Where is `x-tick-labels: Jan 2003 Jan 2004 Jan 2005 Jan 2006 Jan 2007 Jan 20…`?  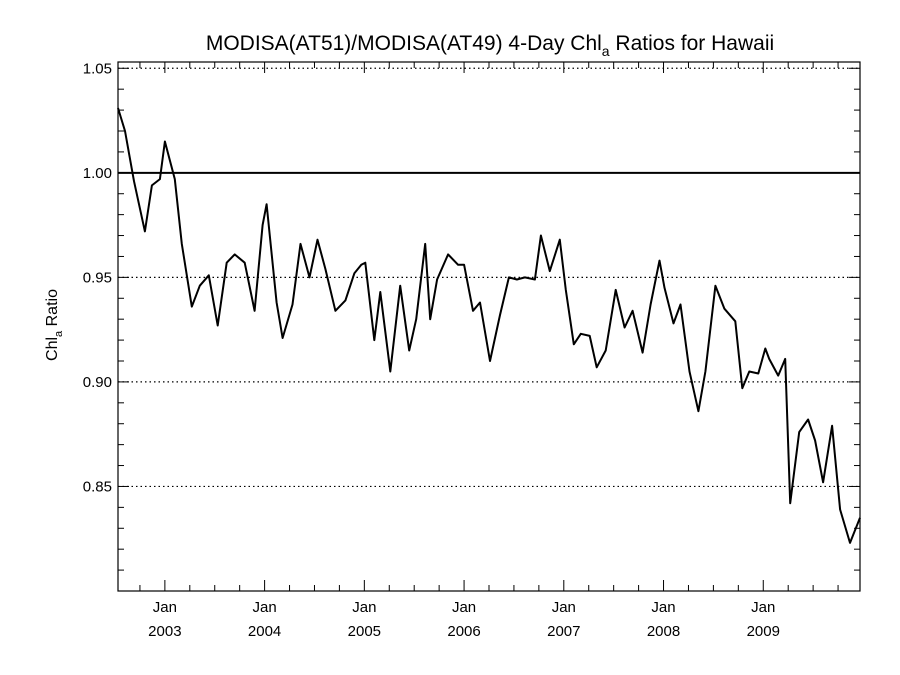
x-tick-labels: Jan 2003 Jan 2004 Jan 2005 Jan 2006 Jan 2007 Jan 20… is located at coordinates (464, 619).